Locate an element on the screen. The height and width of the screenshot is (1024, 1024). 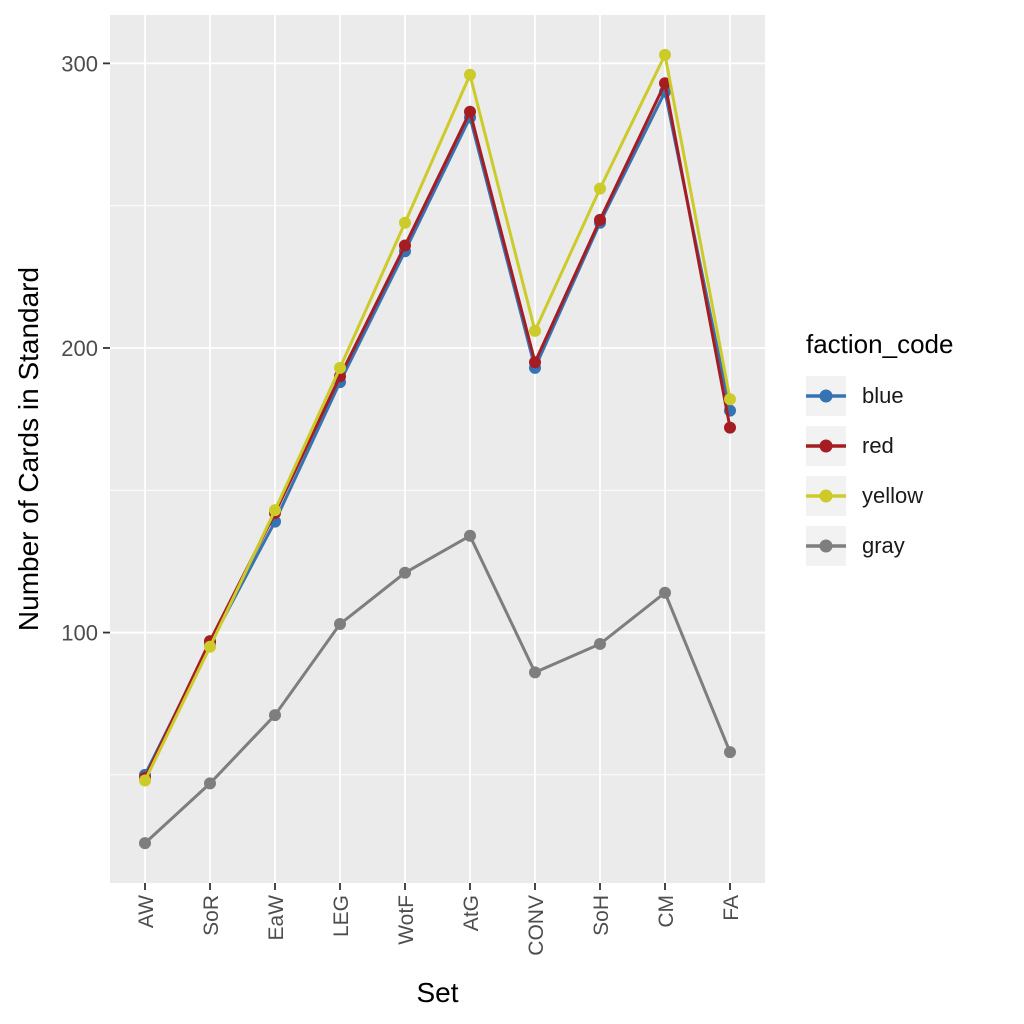
legend-key-blue is located at coordinates (826, 395).